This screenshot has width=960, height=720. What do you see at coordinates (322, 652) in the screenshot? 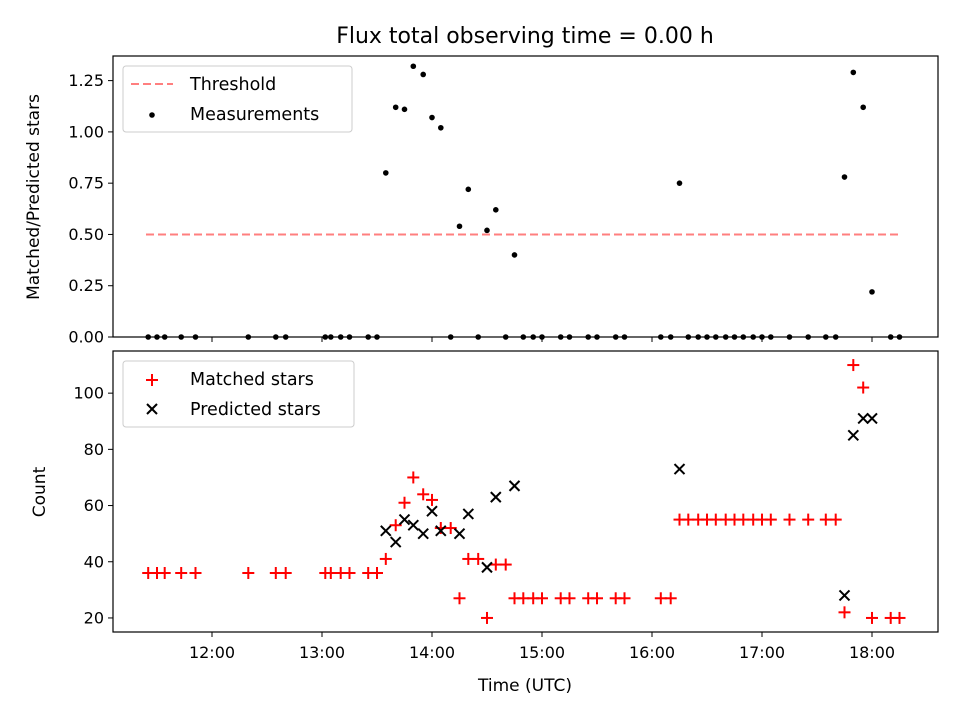
I see `x-tick-label: 13:00` at bounding box center [322, 652].